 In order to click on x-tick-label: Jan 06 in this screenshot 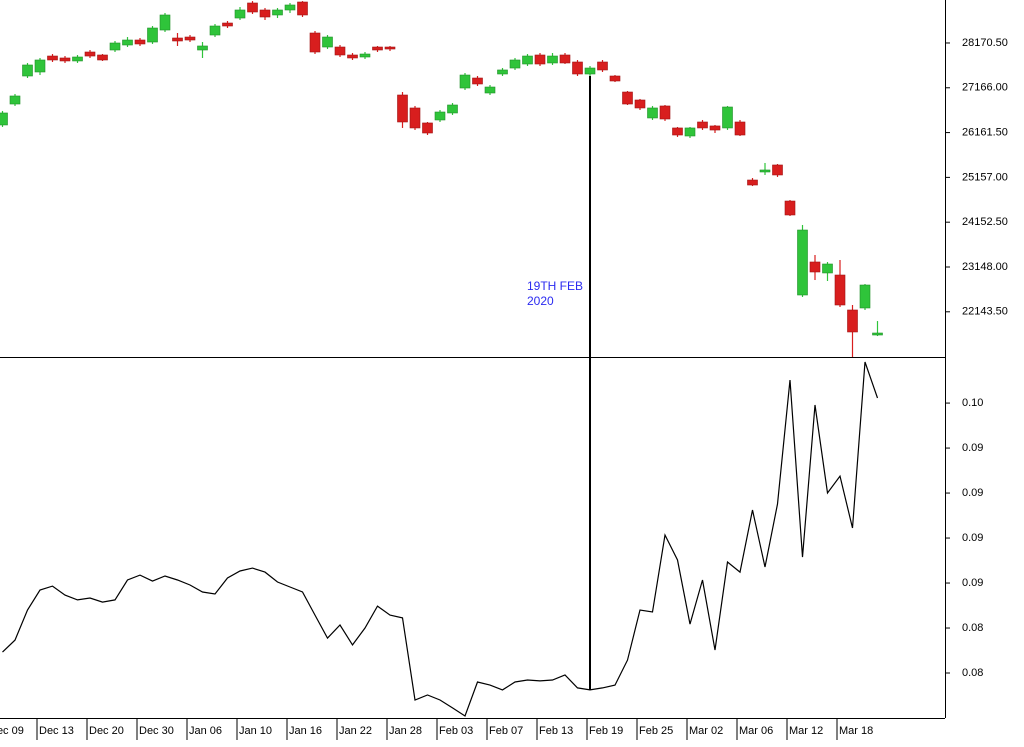, I will do `click(205, 731)`.